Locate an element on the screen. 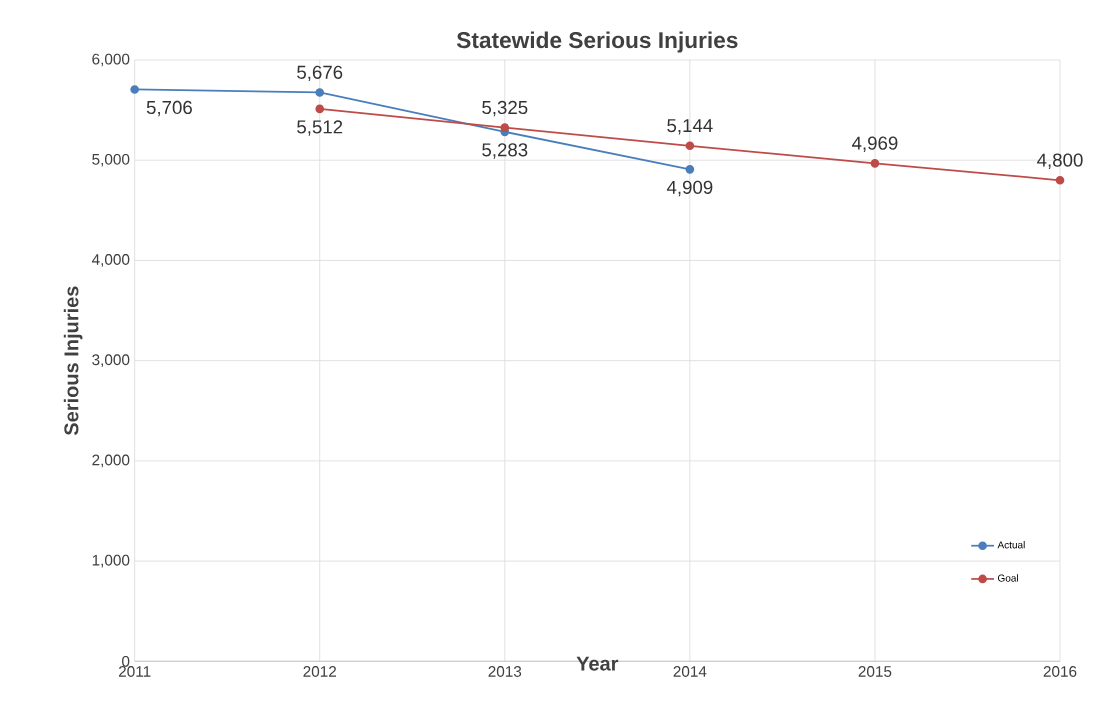 The height and width of the screenshot is (704, 1093). x-axis-title: Year is located at coordinates (597, 663).